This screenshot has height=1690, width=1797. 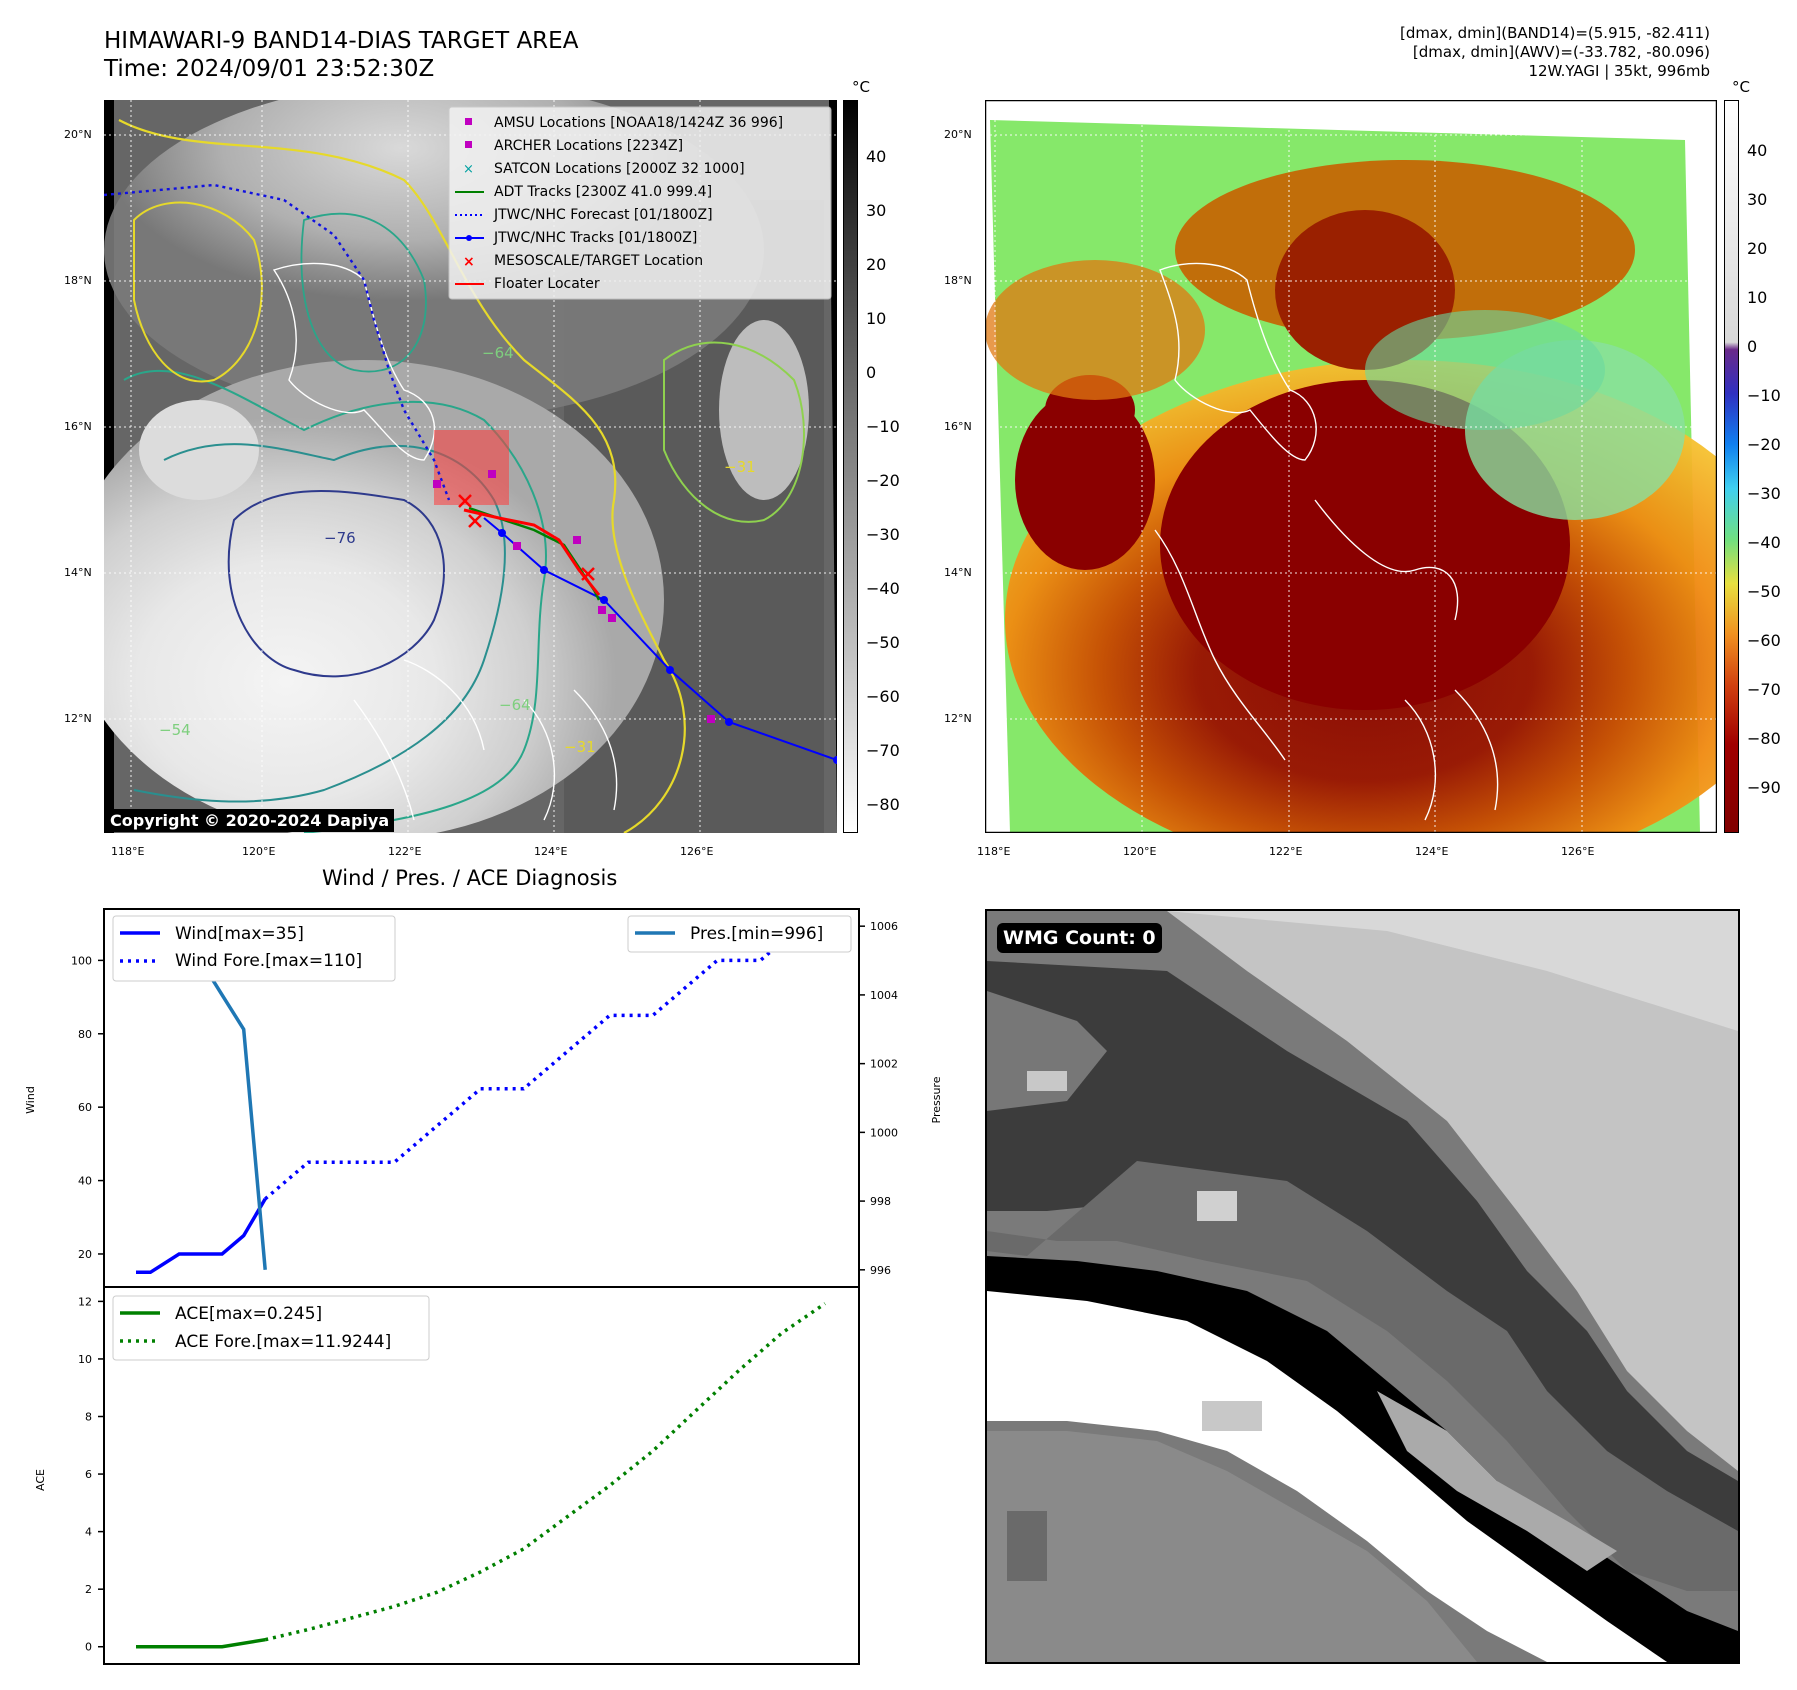 I want to click on wind-axis-label: Wind, so click(x=30, y=1100).